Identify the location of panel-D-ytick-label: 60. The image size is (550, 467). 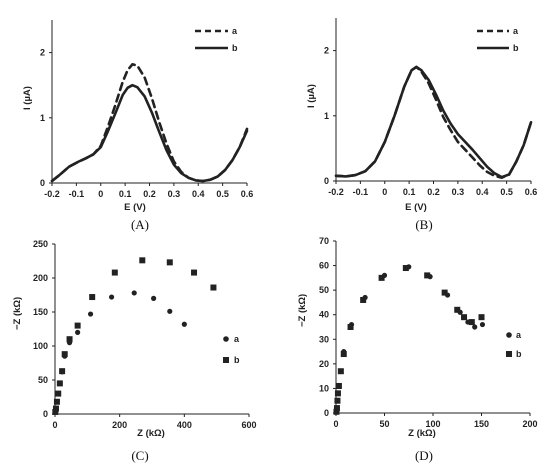
(324, 266).